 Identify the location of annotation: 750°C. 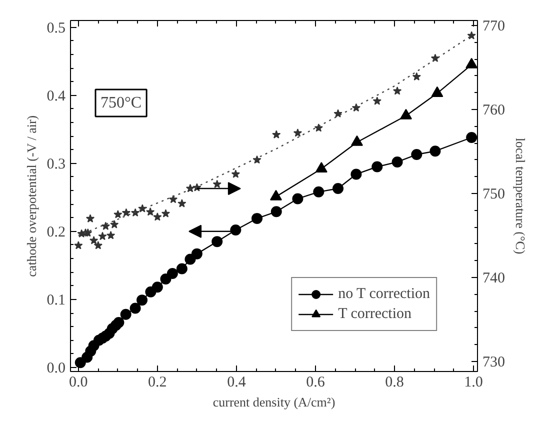
(121, 103).